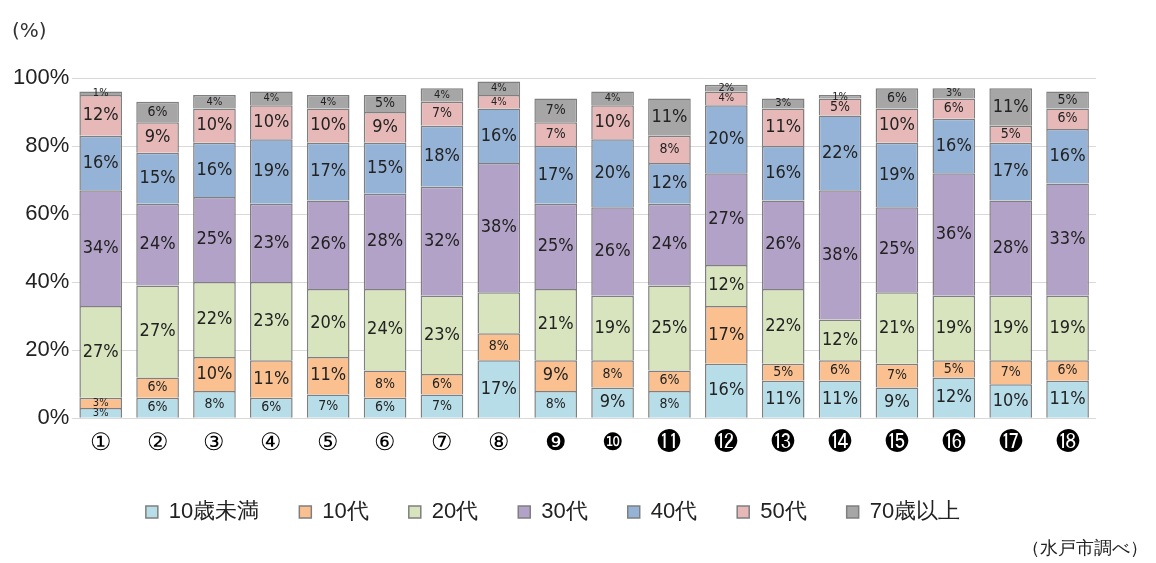  I want to click on x-tick-label: ②, so click(157, 442).